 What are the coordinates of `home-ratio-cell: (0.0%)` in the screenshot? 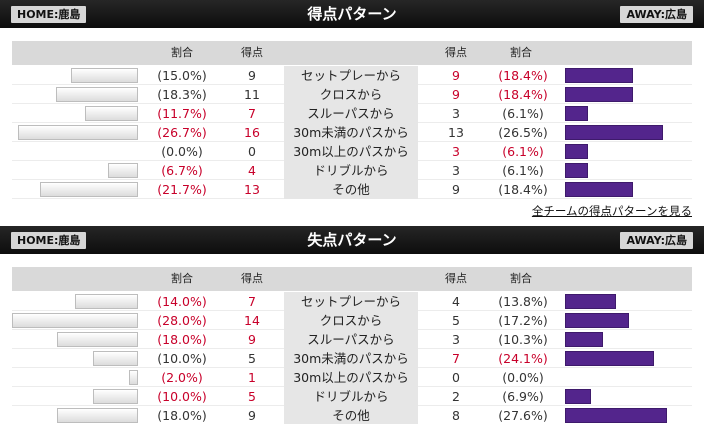 It's located at (182, 151).